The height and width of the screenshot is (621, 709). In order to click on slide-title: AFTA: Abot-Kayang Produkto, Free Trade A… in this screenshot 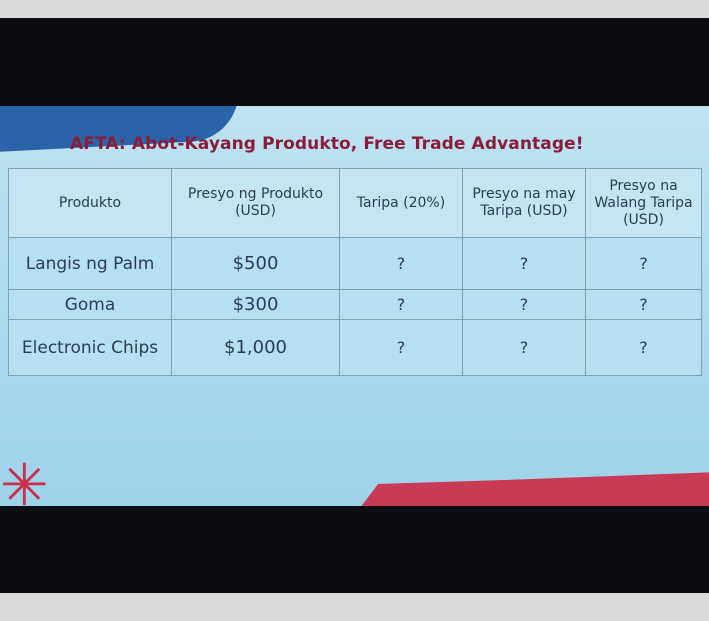, I will do `click(327, 144)`.